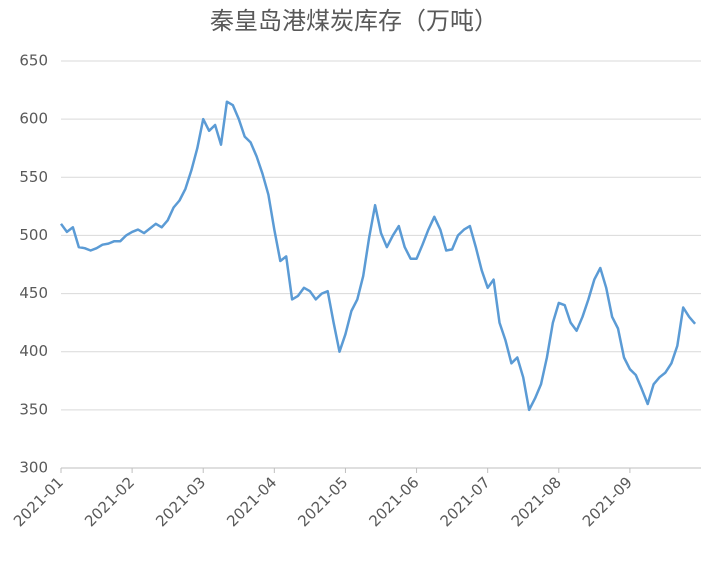 Image resolution: width=708 pixels, height=562 pixels. What do you see at coordinates (394, 501) in the screenshot?
I see `x-tick-label: 2021-06` at bounding box center [394, 501].